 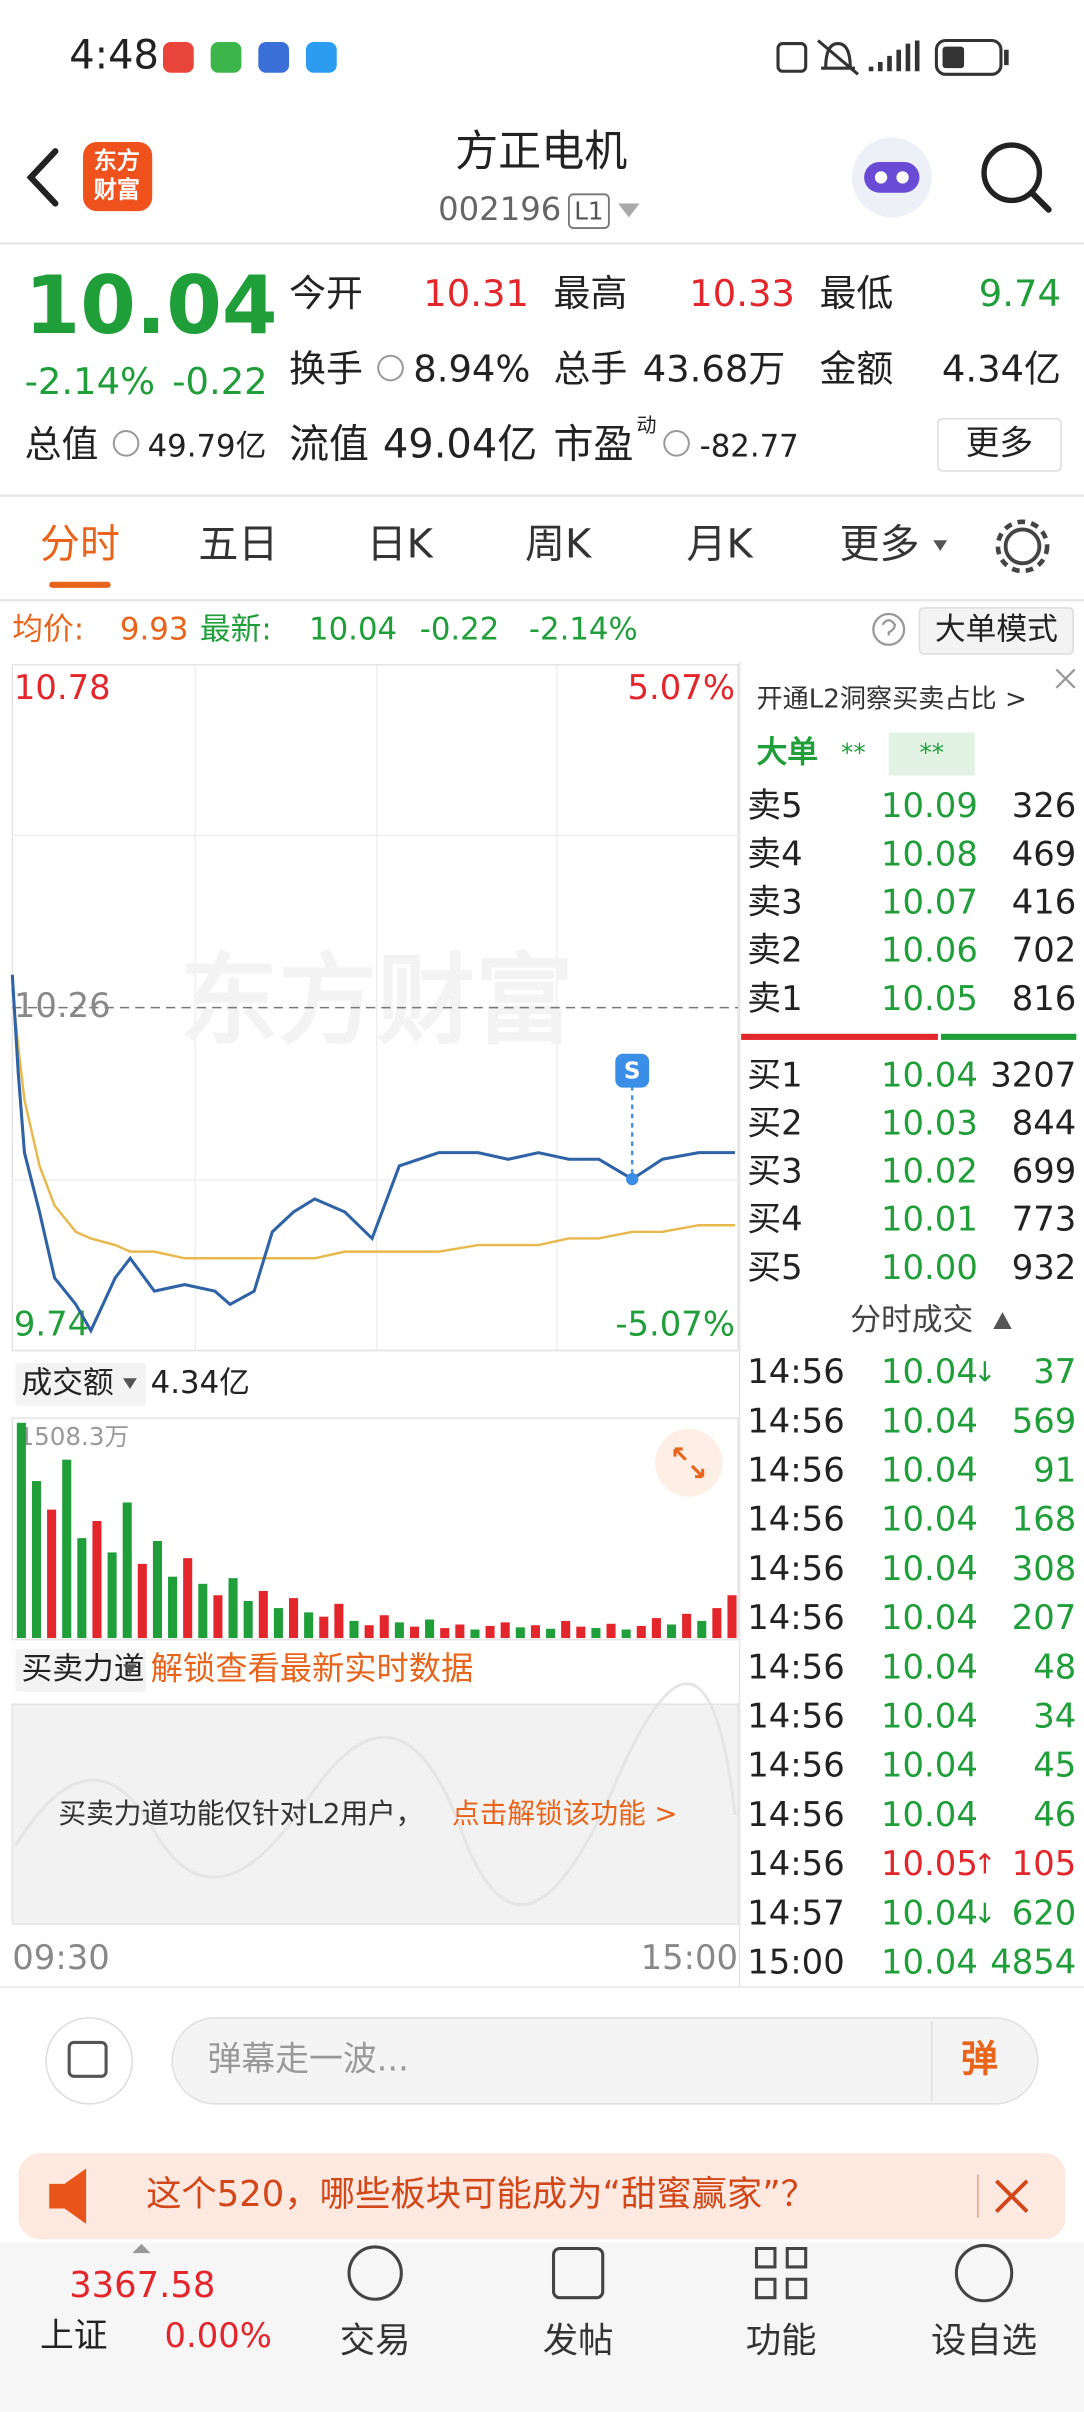 I want to click on danmu-glyph, so click(x=87, y=2059).